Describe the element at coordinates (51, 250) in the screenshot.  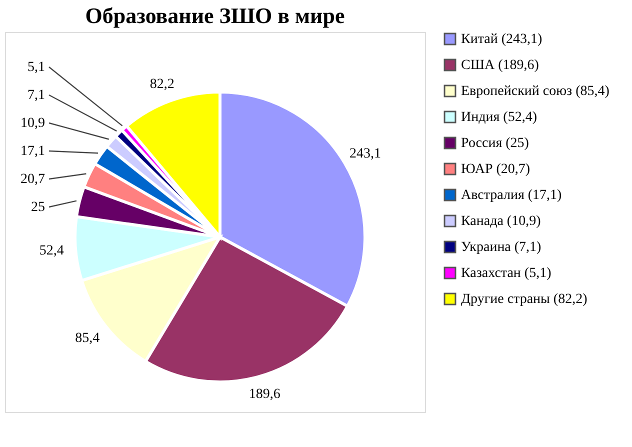
I see `data-label: 52,4` at that location.